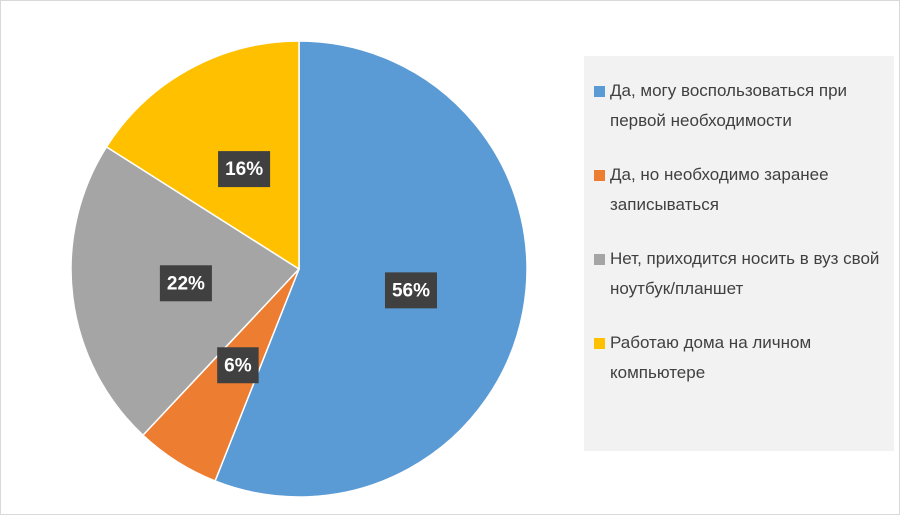 This screenshot has height=515, width=900. Describe the element at coordinates (202, 155) in the screenshot. I see `pie-slice` at that location.